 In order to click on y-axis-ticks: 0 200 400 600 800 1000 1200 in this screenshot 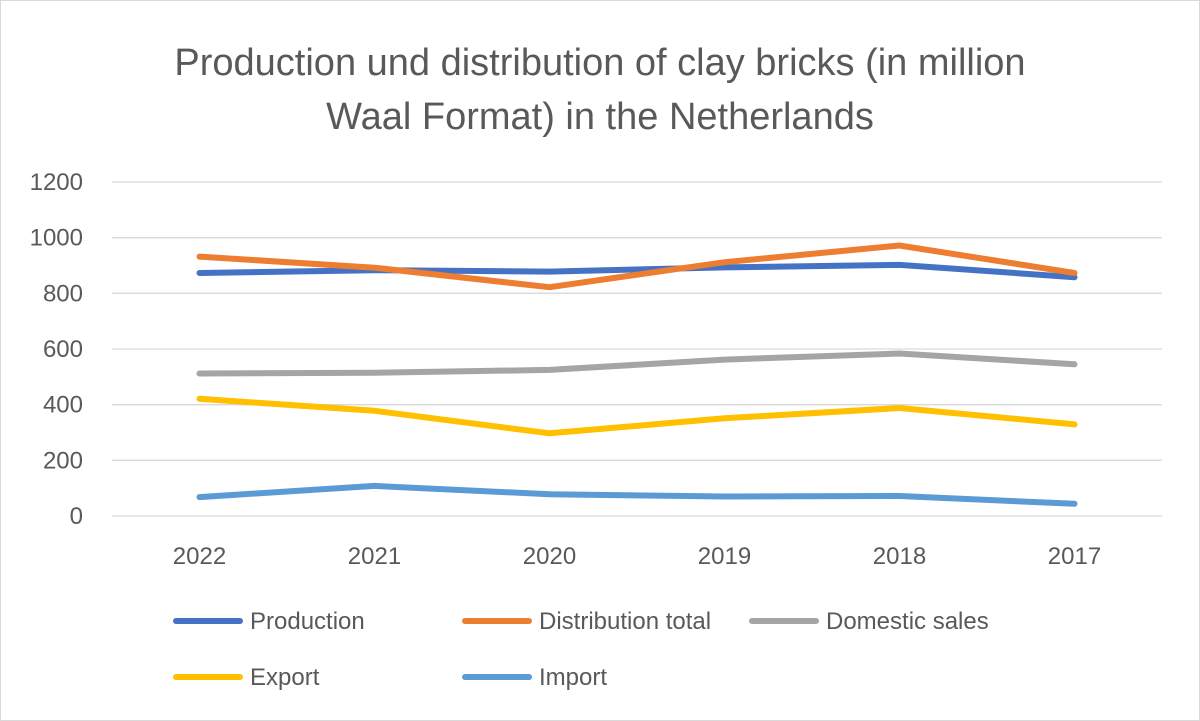, I will do `click(56, 349)`.